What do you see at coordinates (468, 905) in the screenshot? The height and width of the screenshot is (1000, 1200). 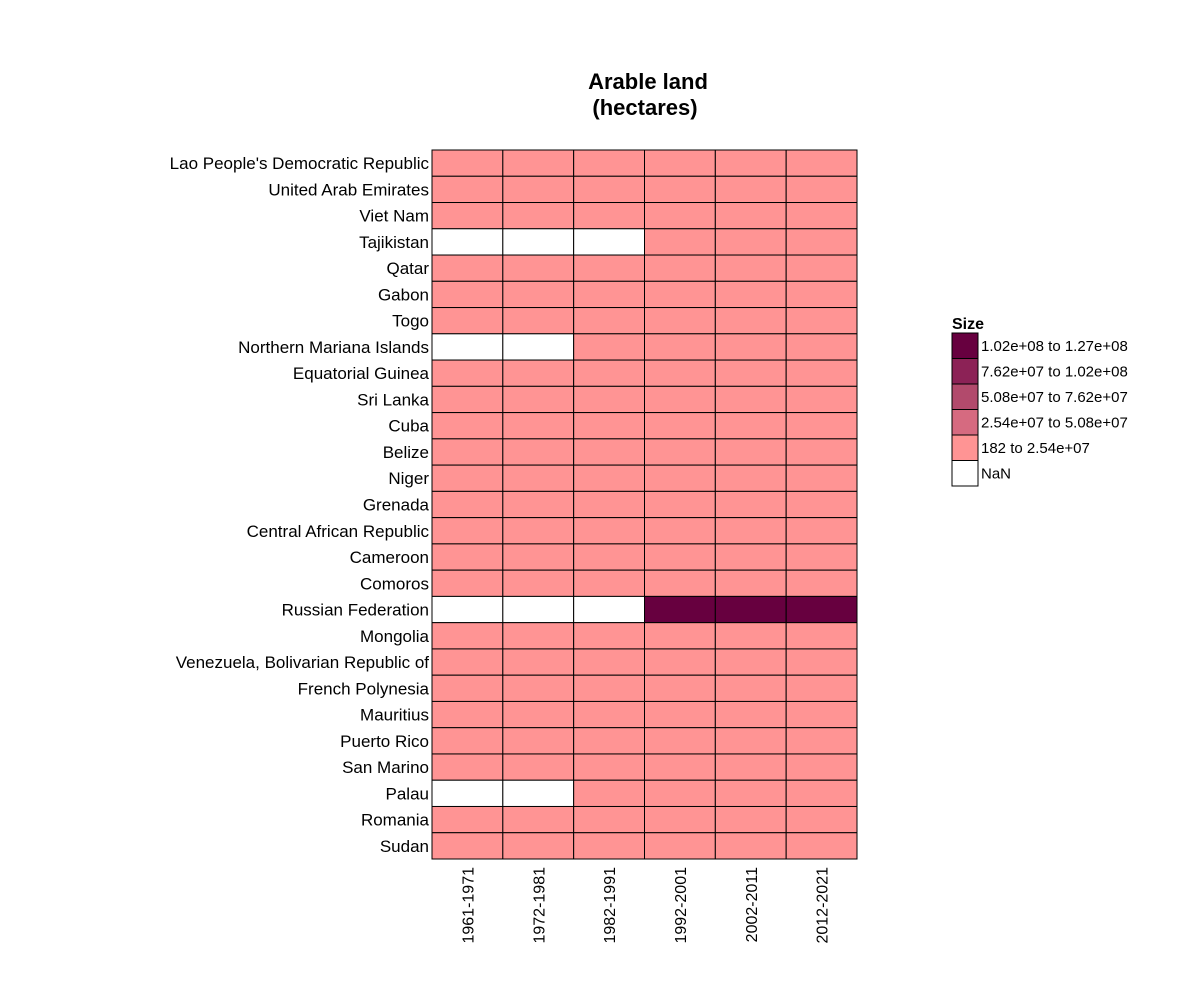 I see `x-tick-label: 1961-1971` at bounding box center [468, 905].